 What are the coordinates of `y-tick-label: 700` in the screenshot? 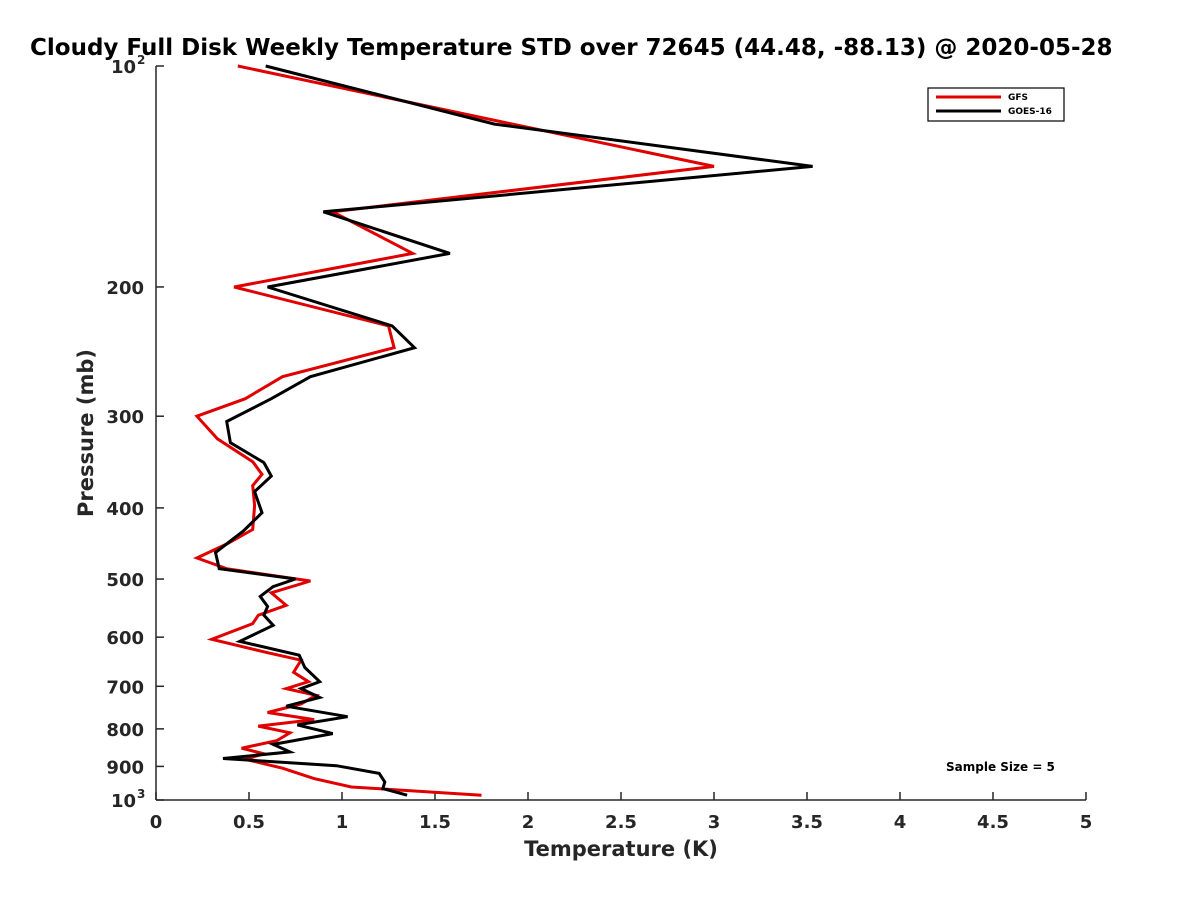 It's located at (125, 687).